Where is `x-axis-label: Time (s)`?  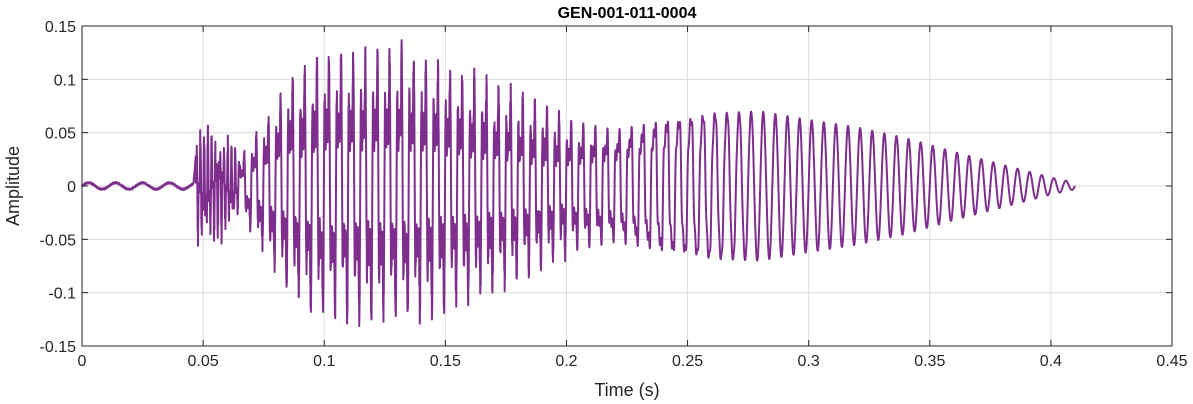
x-axis-label: Time (s) is located at coordinates (626, 390).